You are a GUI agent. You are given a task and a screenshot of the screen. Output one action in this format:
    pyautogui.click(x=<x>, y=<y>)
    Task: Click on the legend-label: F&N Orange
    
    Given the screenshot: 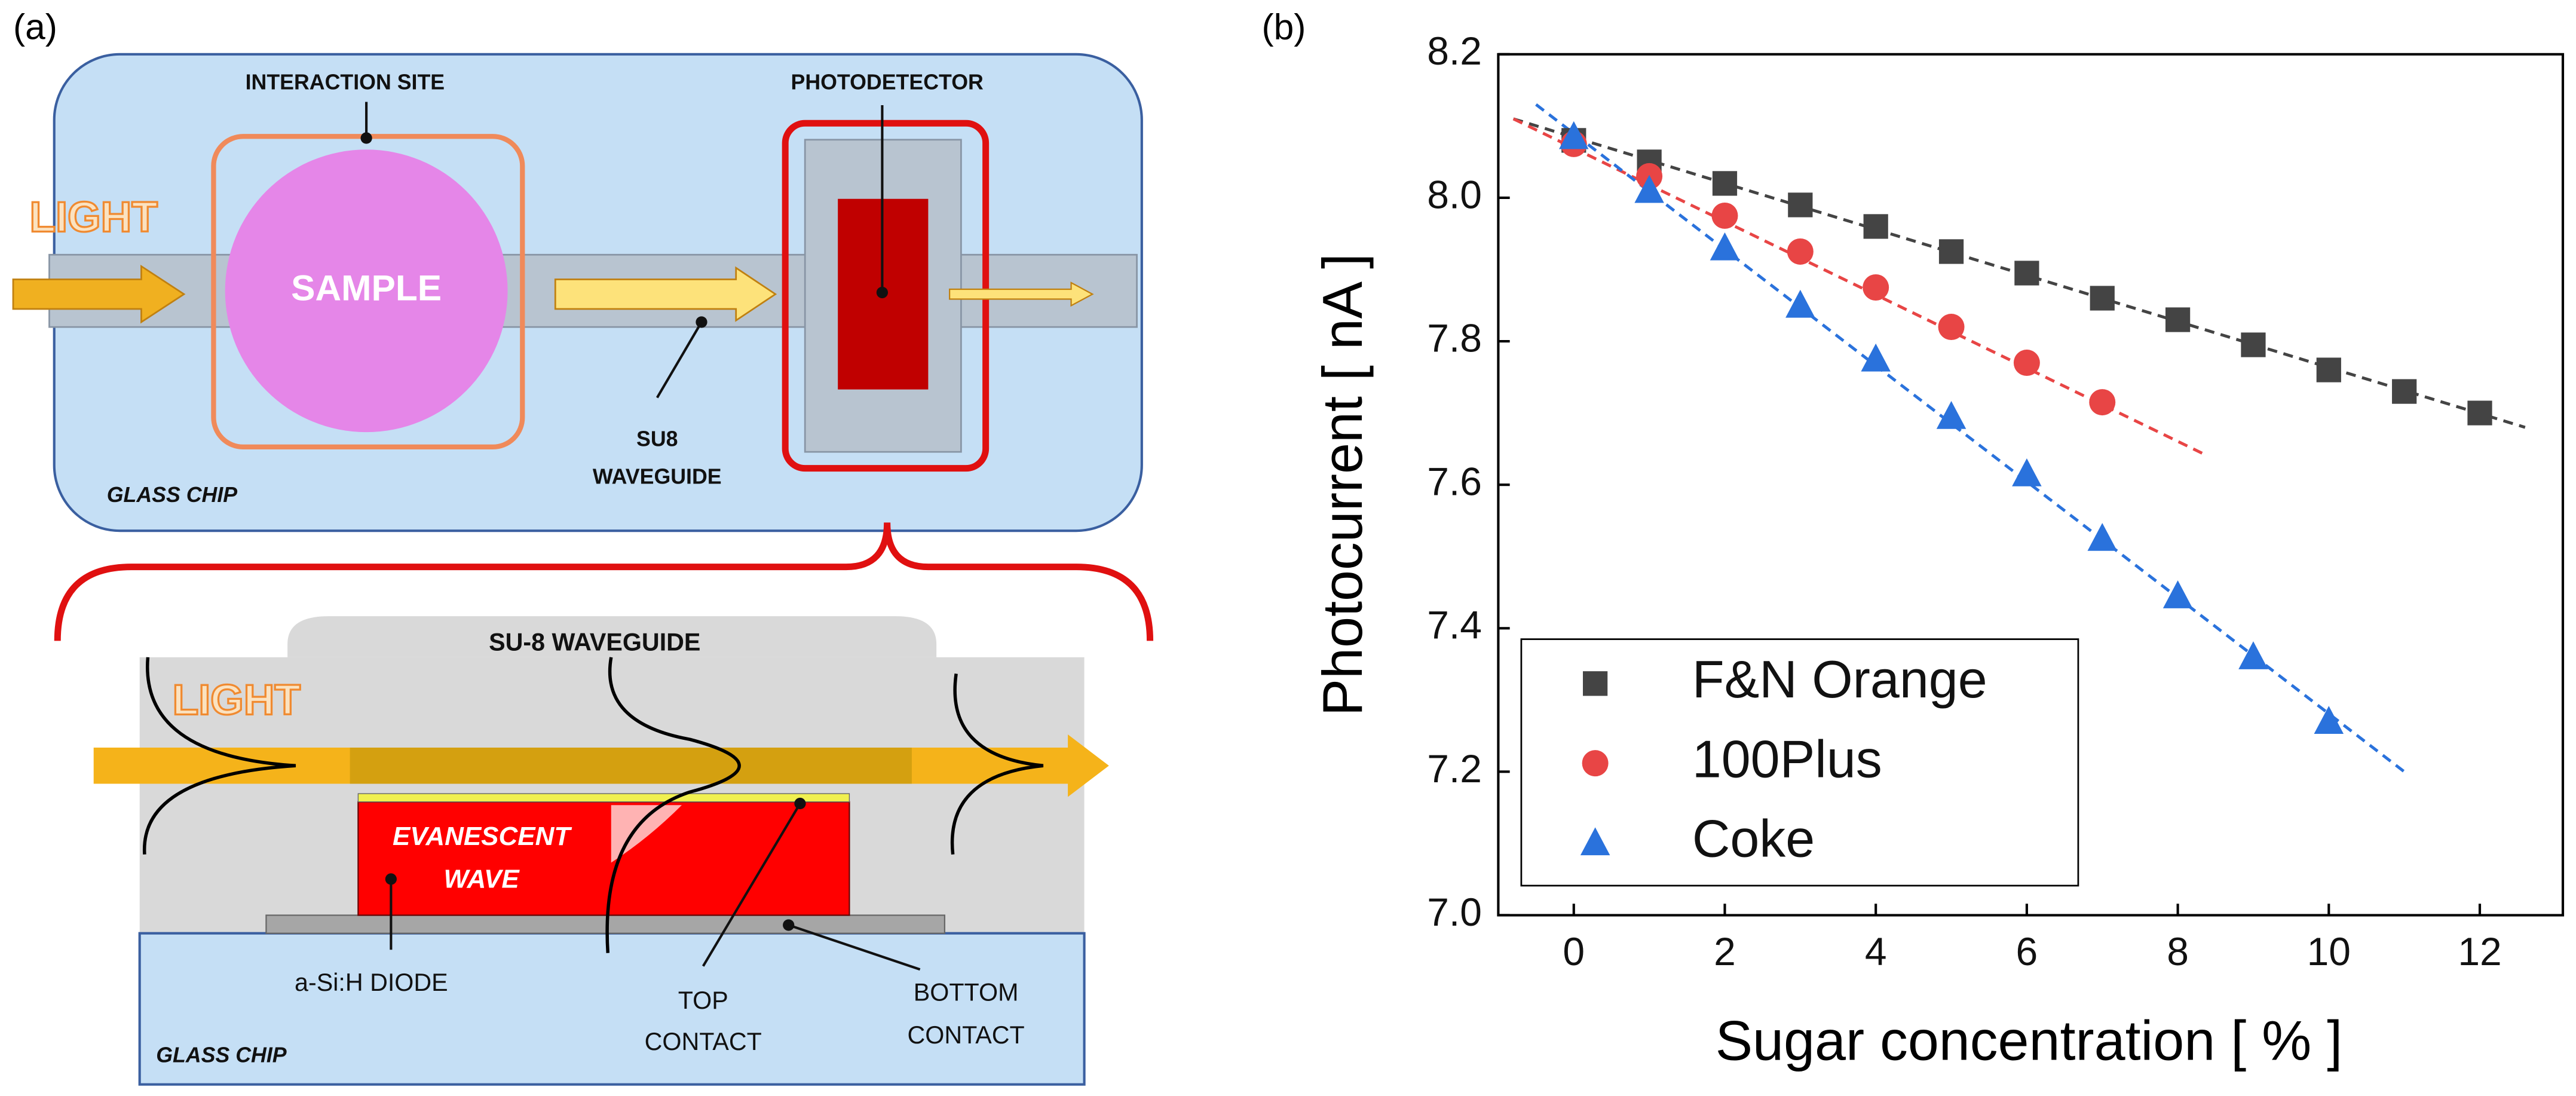 What is the action you would take?
    pyautogui.click(x=1840, y=679)
    